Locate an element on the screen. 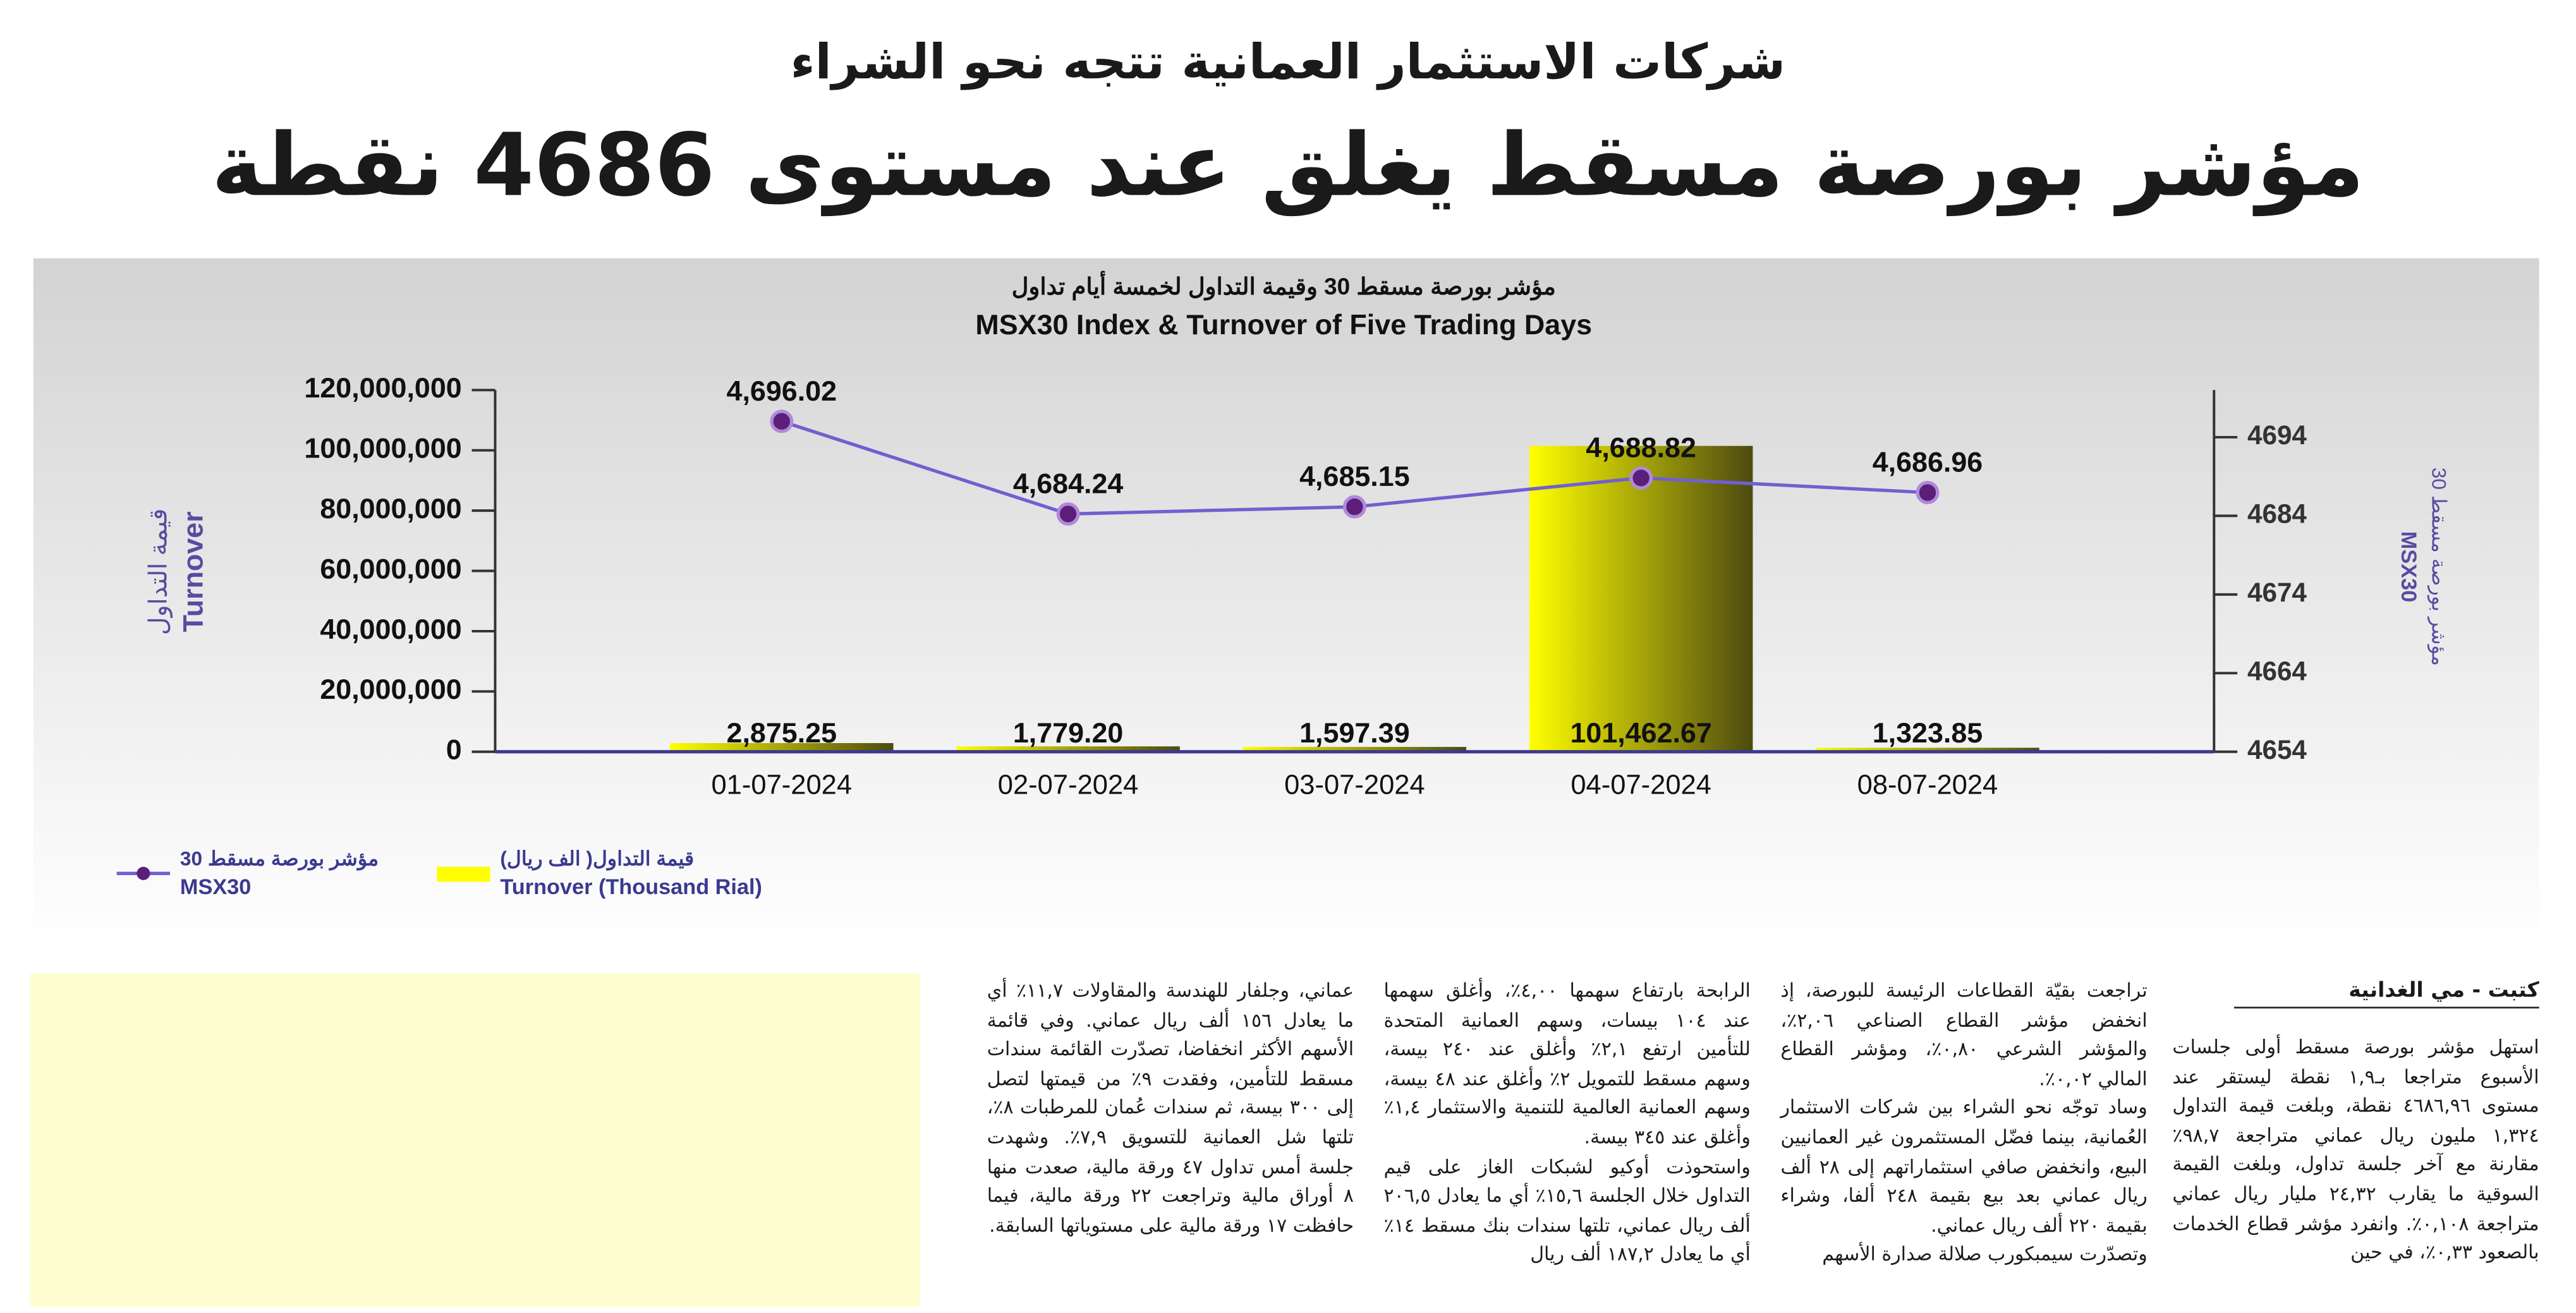 The width and height of the screenshot is (2576, 1313). line-value-label: 4,688.82 is located at coordinates (1641, 447).